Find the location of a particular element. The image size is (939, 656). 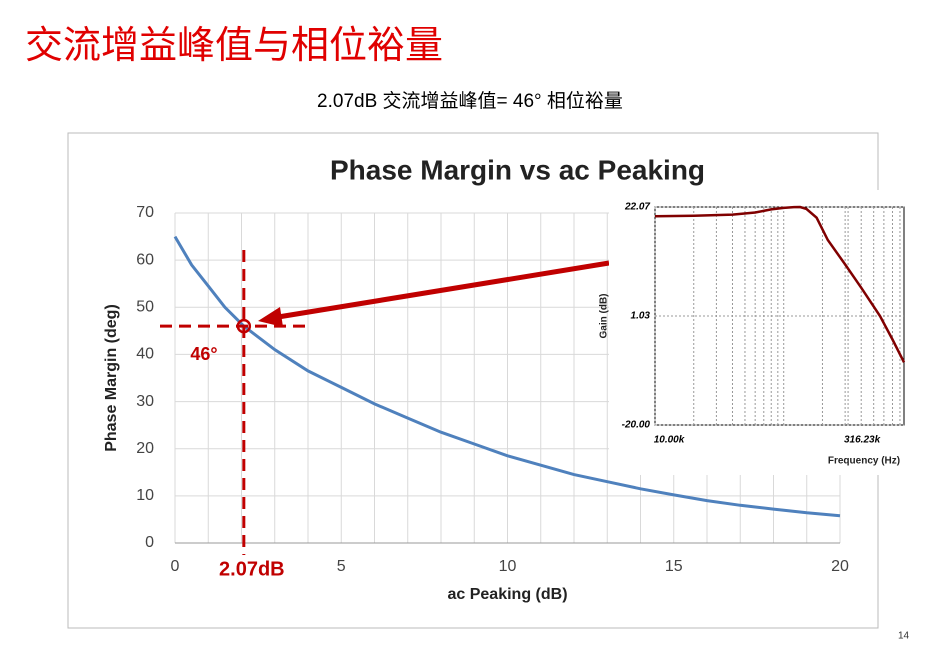

page-number: 14 is located at coordinates (904, 636).